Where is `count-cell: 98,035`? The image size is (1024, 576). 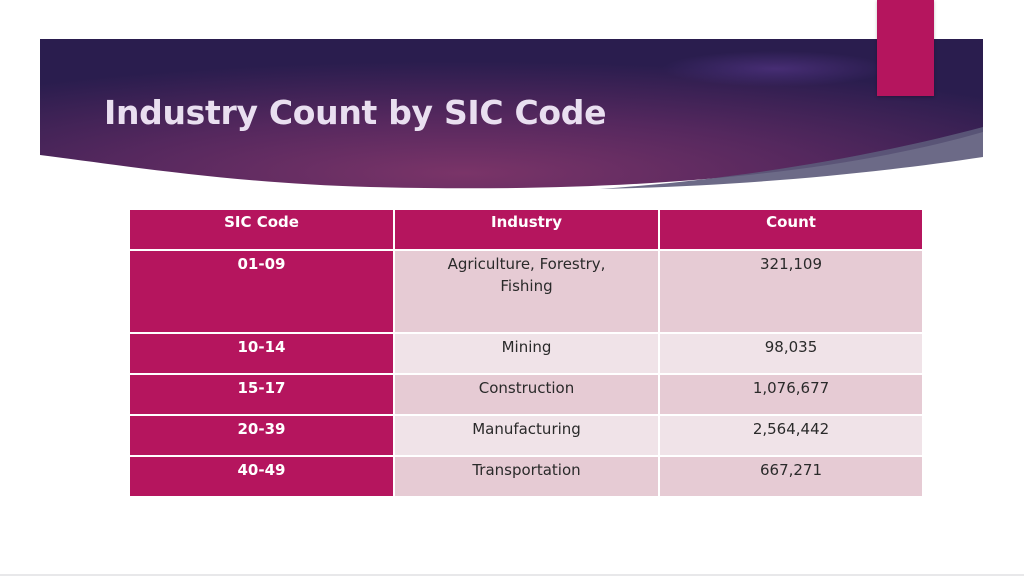 count-cell: 98,035 is located at coordinates (791, 353).